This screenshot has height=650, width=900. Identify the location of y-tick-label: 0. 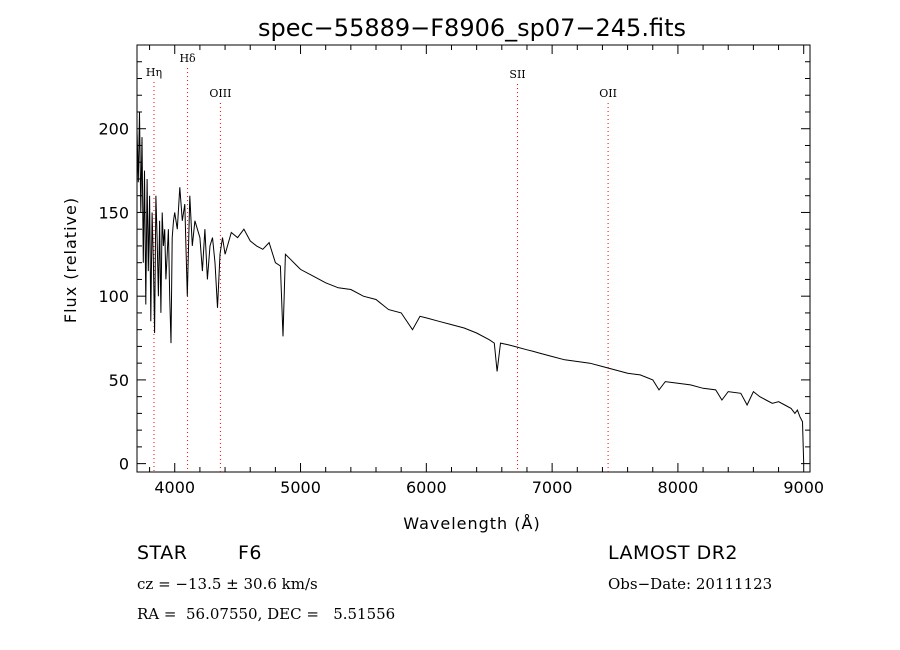
(124, 464).